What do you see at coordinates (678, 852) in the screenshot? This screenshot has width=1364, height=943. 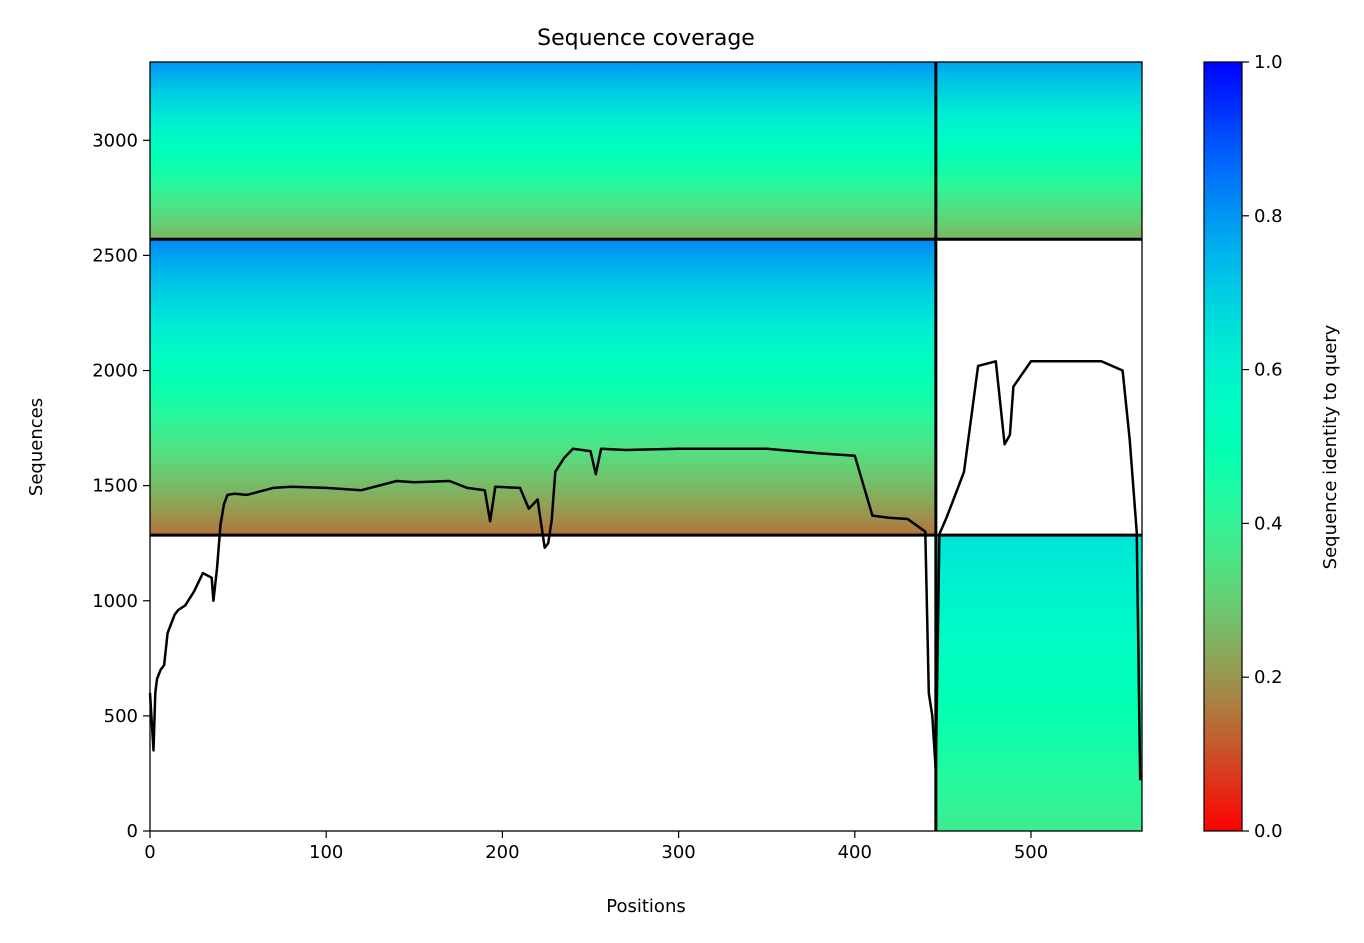 I see `x-tick-label: 300` at bounding box center [678, 852].